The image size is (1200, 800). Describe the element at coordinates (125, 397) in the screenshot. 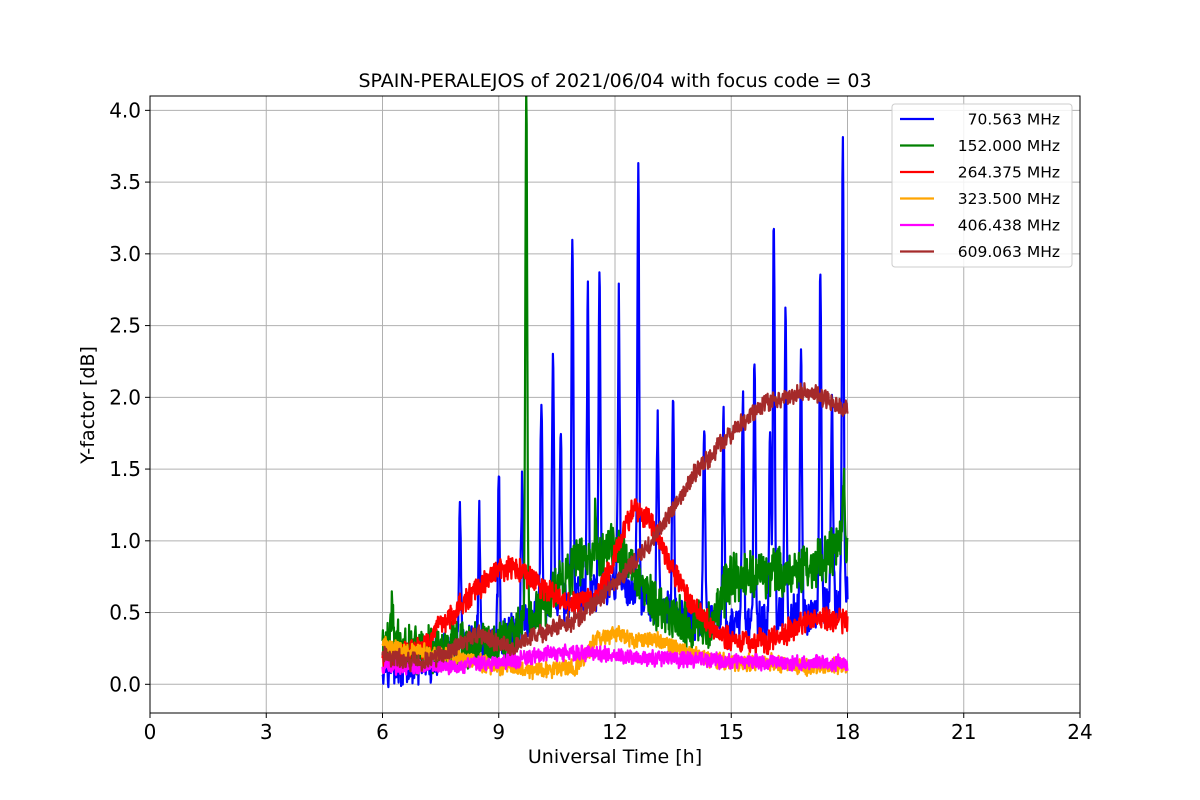

I see `y-tick-label: 2.0` at that location.